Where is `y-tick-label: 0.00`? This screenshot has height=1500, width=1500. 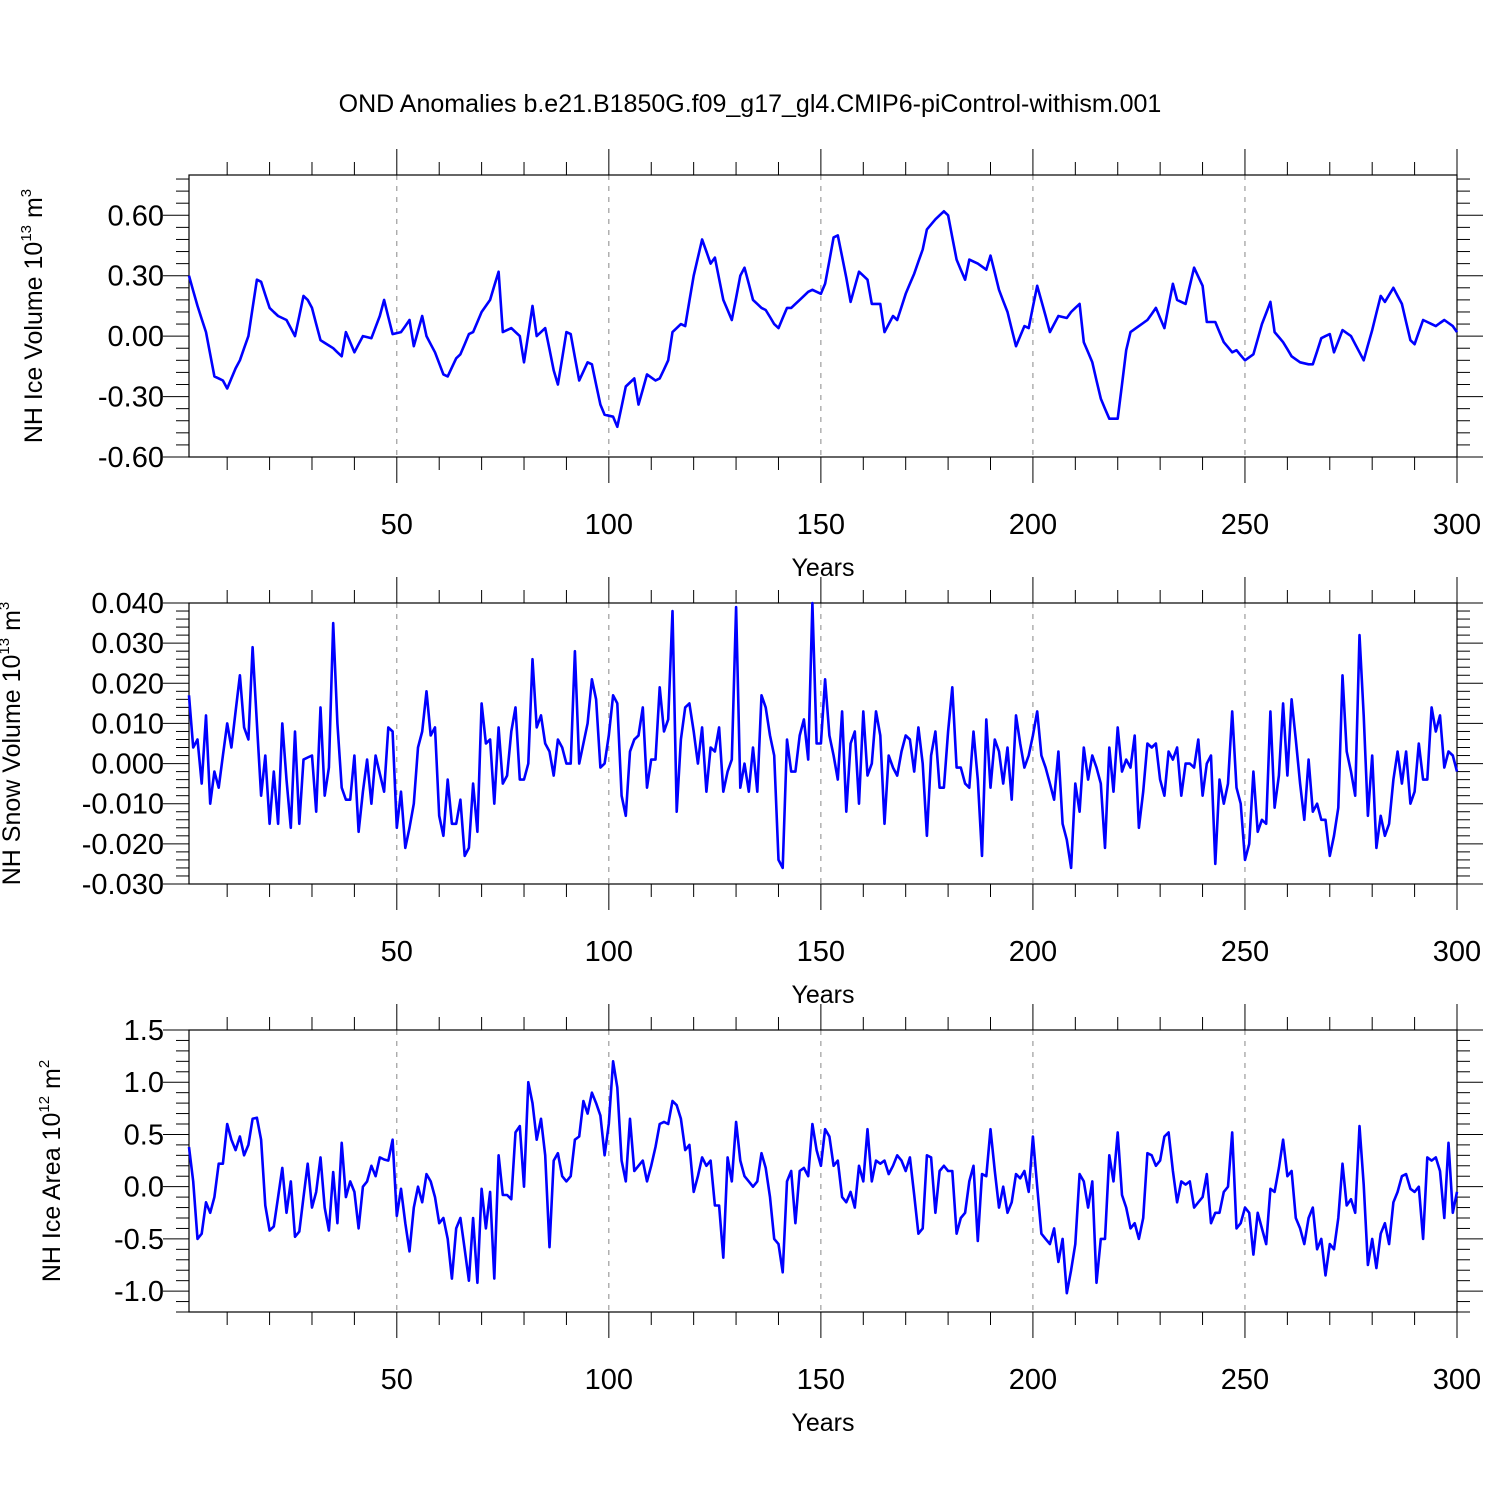 y-tick-label: 0.00 is located at coordinates (136, 337).